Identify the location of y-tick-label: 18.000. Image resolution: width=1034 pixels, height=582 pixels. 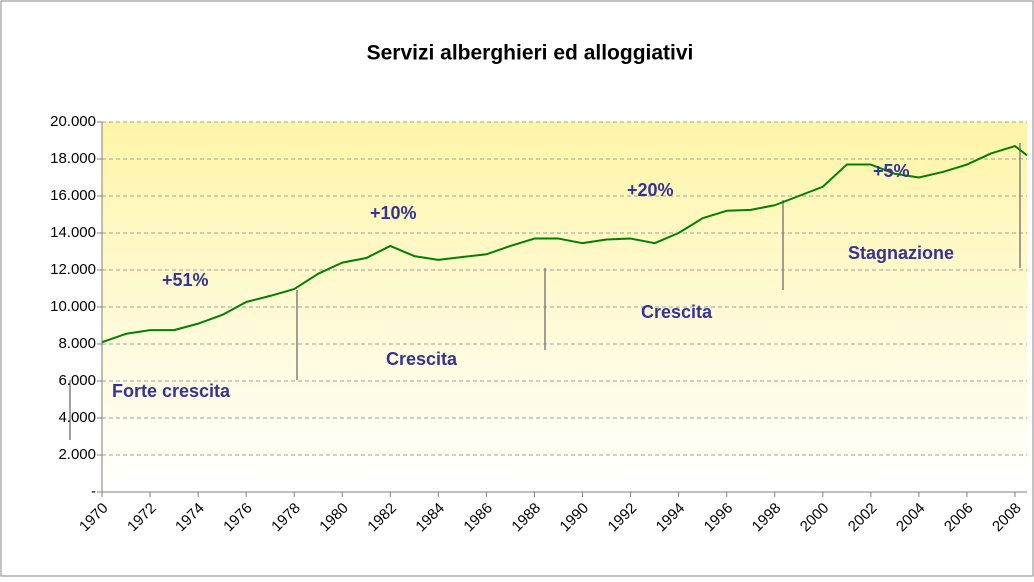
(73, 158).